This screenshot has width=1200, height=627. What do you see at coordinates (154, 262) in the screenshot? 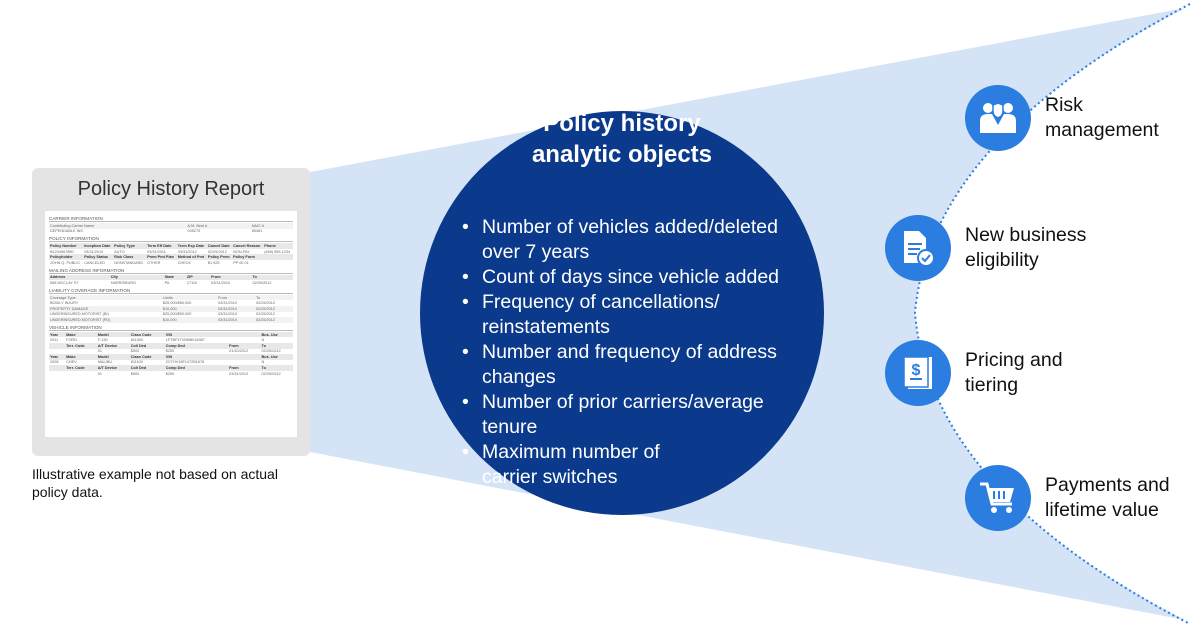
I see `table-cell: OTHER` at bounding box center [154, 262].